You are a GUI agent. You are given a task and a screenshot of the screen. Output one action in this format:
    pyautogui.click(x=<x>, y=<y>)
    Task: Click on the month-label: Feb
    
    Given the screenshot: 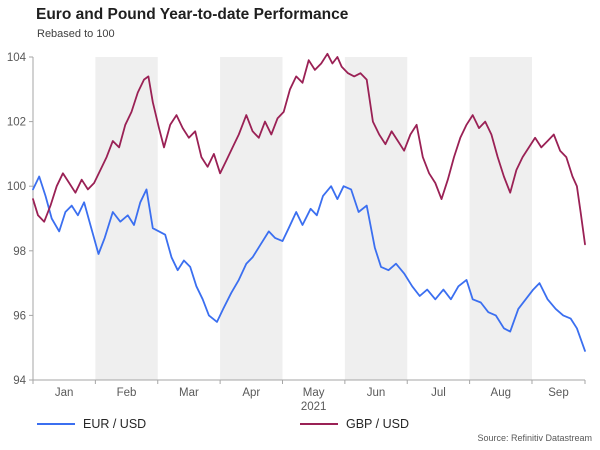 What is the action you would take?
    pyautogui.click(x=127, y=393)
    